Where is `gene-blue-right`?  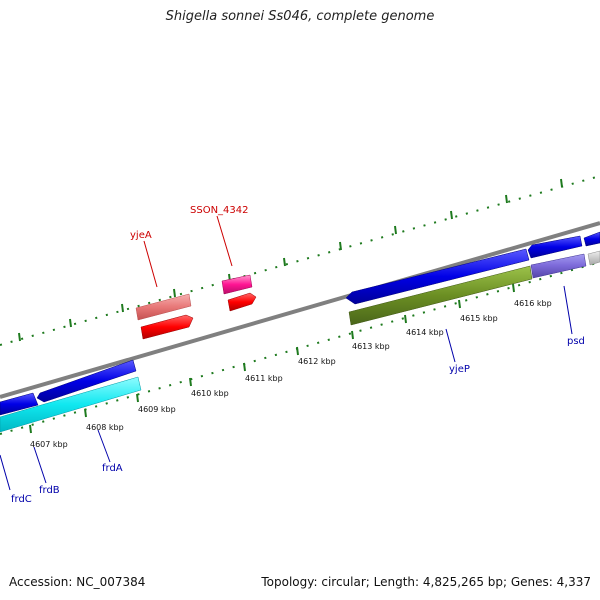 gene-blue-right is located at coordinates (555, 247).